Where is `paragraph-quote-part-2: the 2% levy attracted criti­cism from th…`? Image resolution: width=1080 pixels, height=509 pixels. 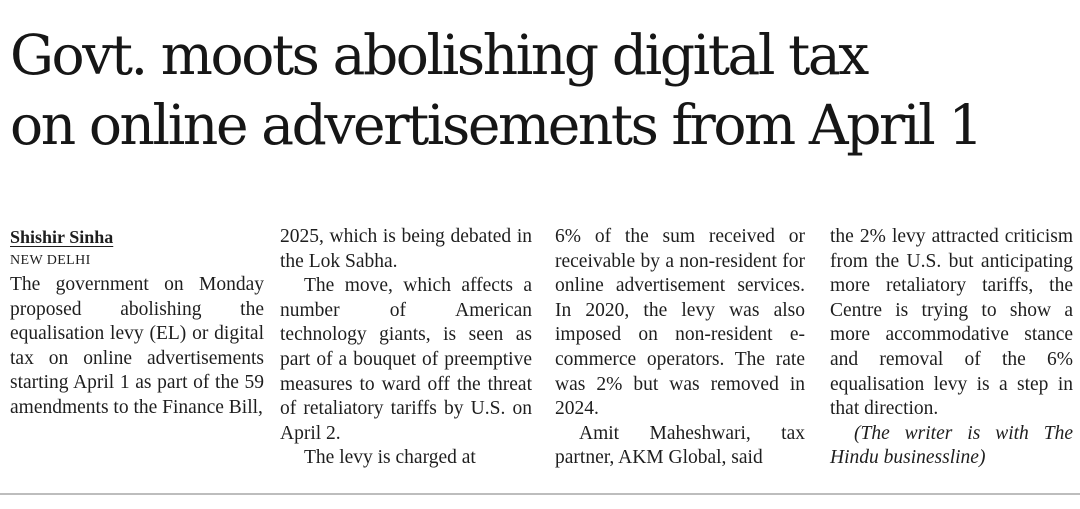 paragraph-quote-part-2: the 2% levy attracted criti­cism from th… is located at coordinates (951, 323).